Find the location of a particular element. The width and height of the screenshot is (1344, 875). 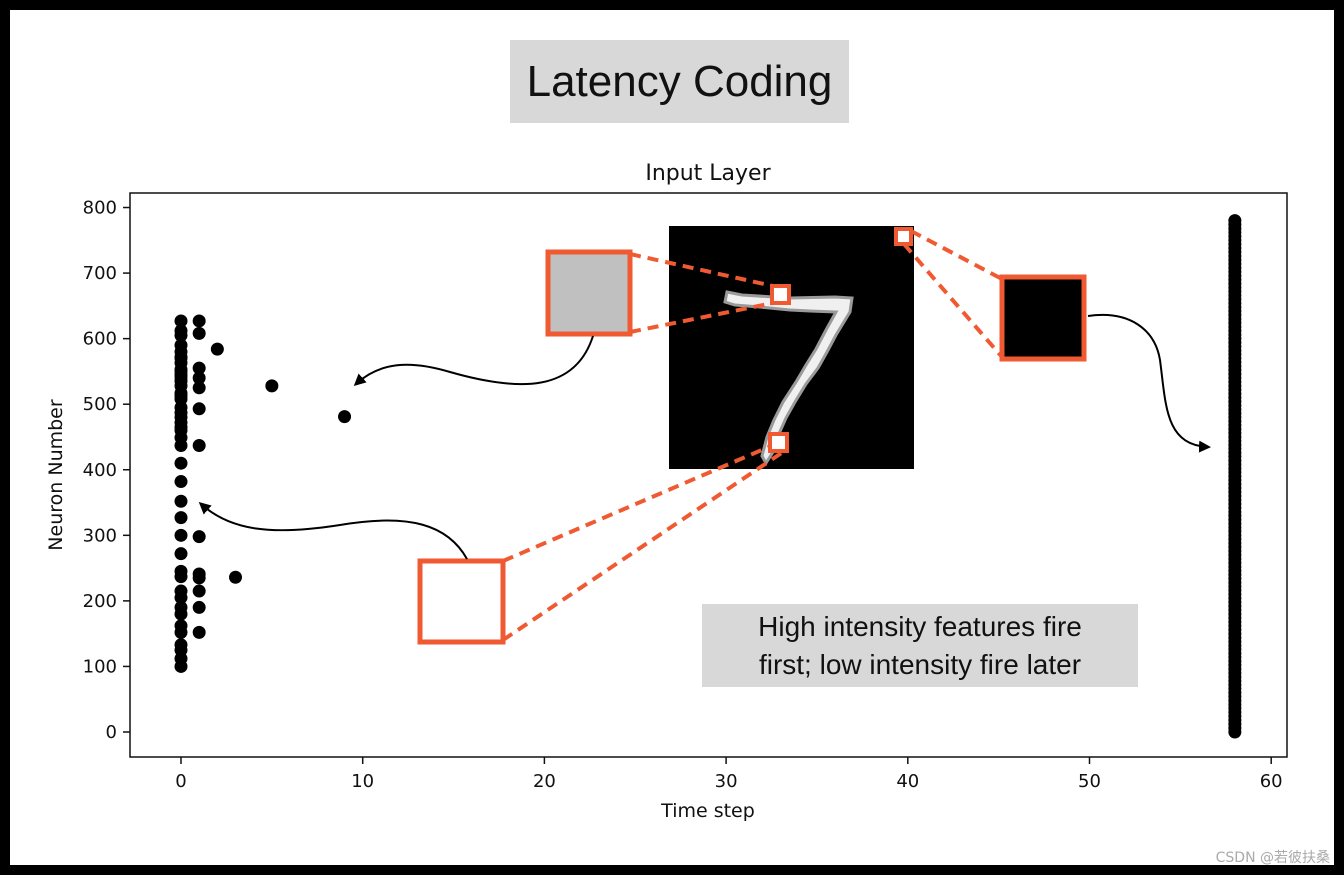

y-tick-label: 400 is located at coordinates (100, 470).